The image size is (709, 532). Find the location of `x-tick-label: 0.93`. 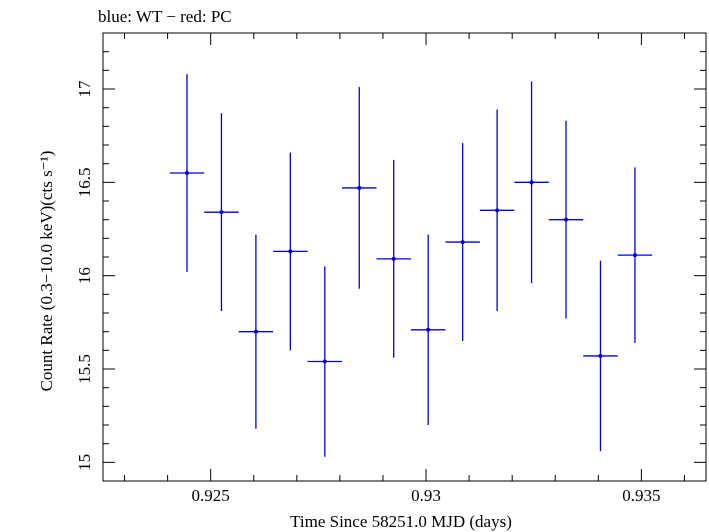

x-tick-label: 0.93 is located at coordinates (426, 495).